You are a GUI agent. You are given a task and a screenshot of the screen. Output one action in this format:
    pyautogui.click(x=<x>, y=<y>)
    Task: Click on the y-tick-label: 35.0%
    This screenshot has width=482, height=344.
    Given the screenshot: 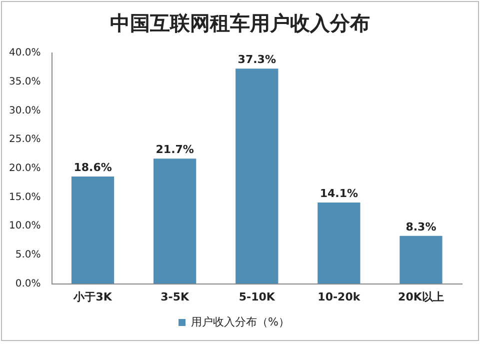 What is the action you would take?
    pyautogui.click(x=24, y=82)
    